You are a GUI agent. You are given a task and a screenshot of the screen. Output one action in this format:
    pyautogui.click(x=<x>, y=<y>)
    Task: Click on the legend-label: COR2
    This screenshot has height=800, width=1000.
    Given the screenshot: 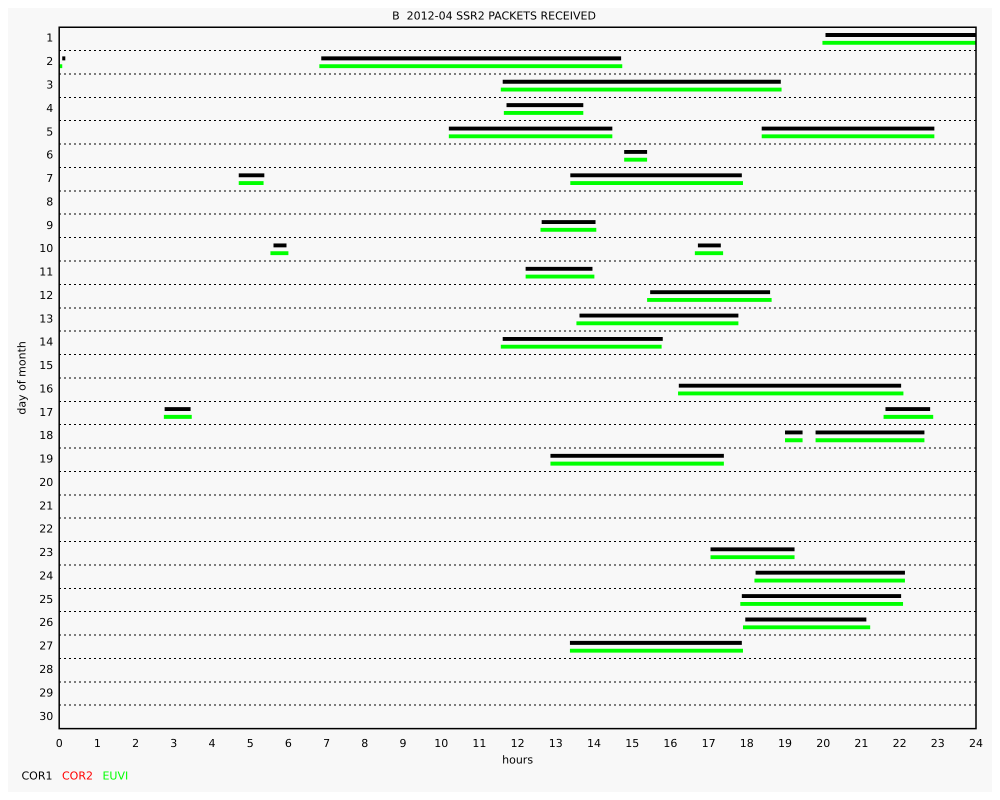 What is the action you would take?
    pyautogui.click(x=77, y=775)
    